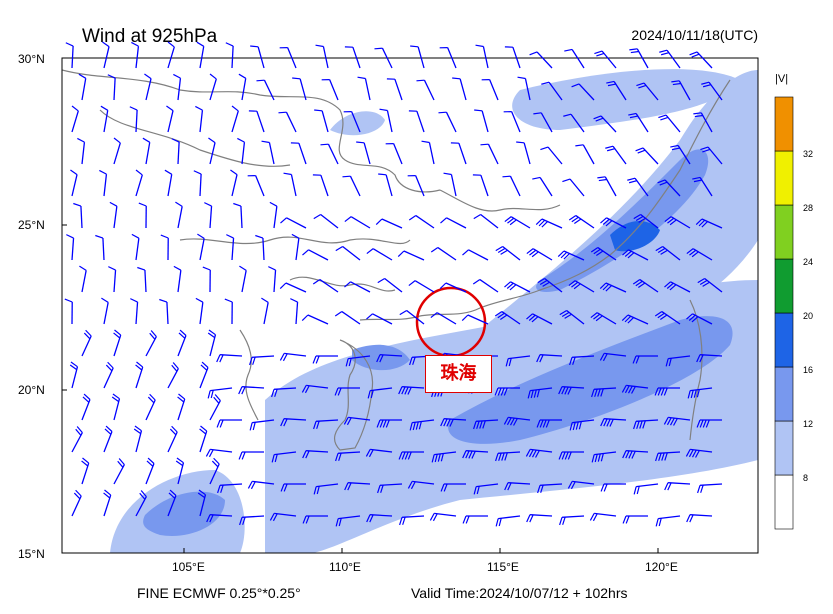  What do you see at coordinates (219, 593) in the screenshot?
I see `model-caption: FINE ECMWF 0.25°*0.25°` at bounding box center [219, 593].